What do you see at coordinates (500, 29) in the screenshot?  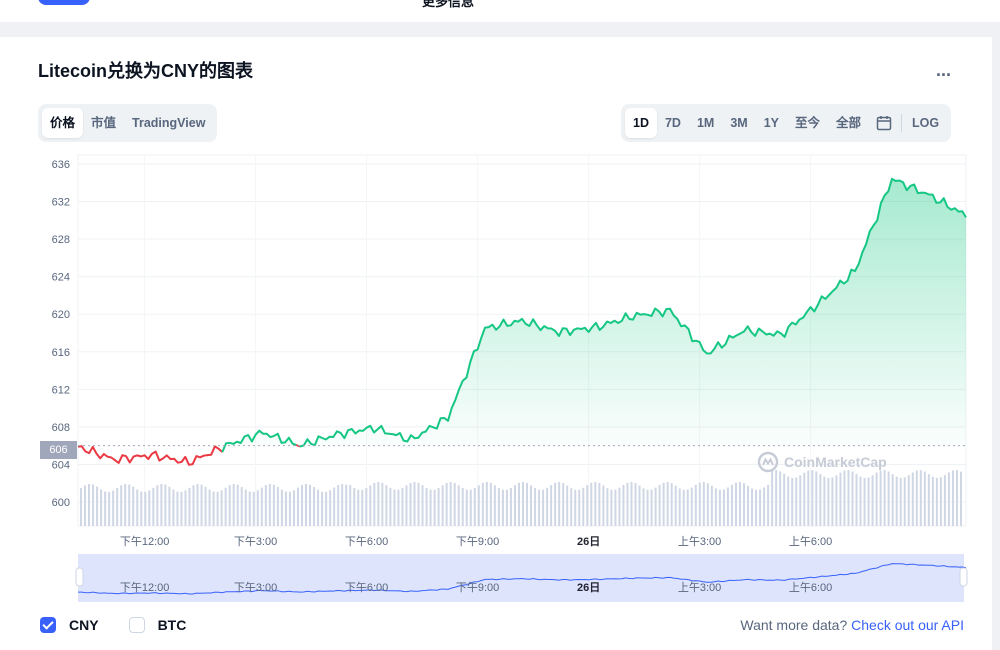 I see `page-divider` at bounding box center [500, 29].